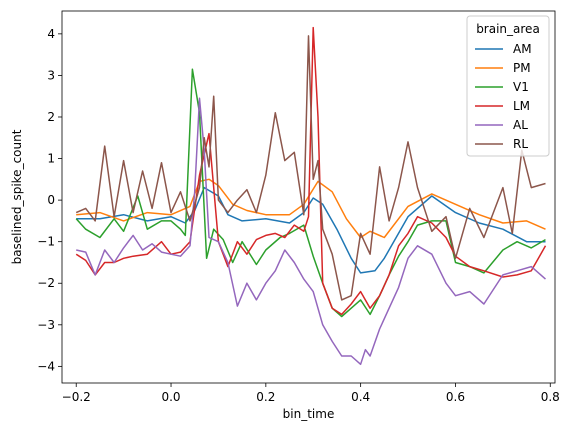  Describe the element at coordinates (265, 397) in the screenshot. I see `x-tick-label: 0.2` at that location.